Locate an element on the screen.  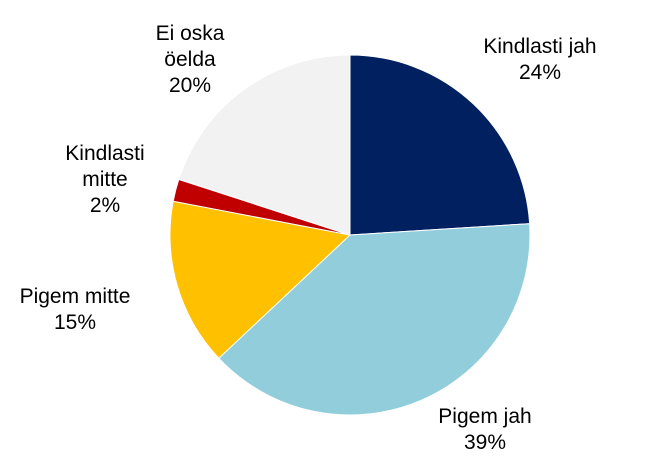
category-label: Kindlasti mitte is located at coordinates (105, 166).